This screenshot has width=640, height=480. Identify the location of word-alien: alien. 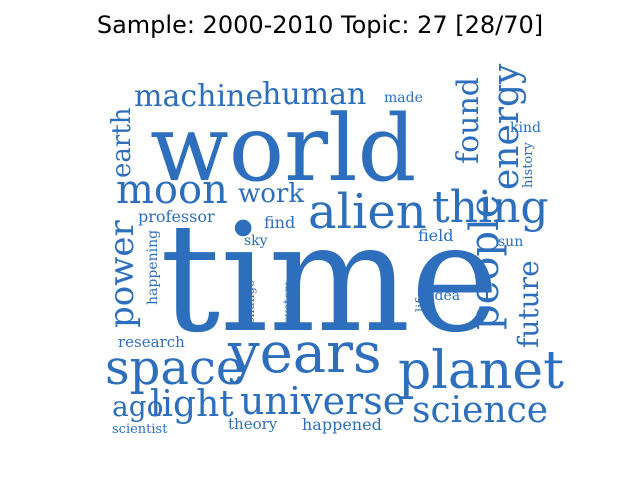
(367, 212).